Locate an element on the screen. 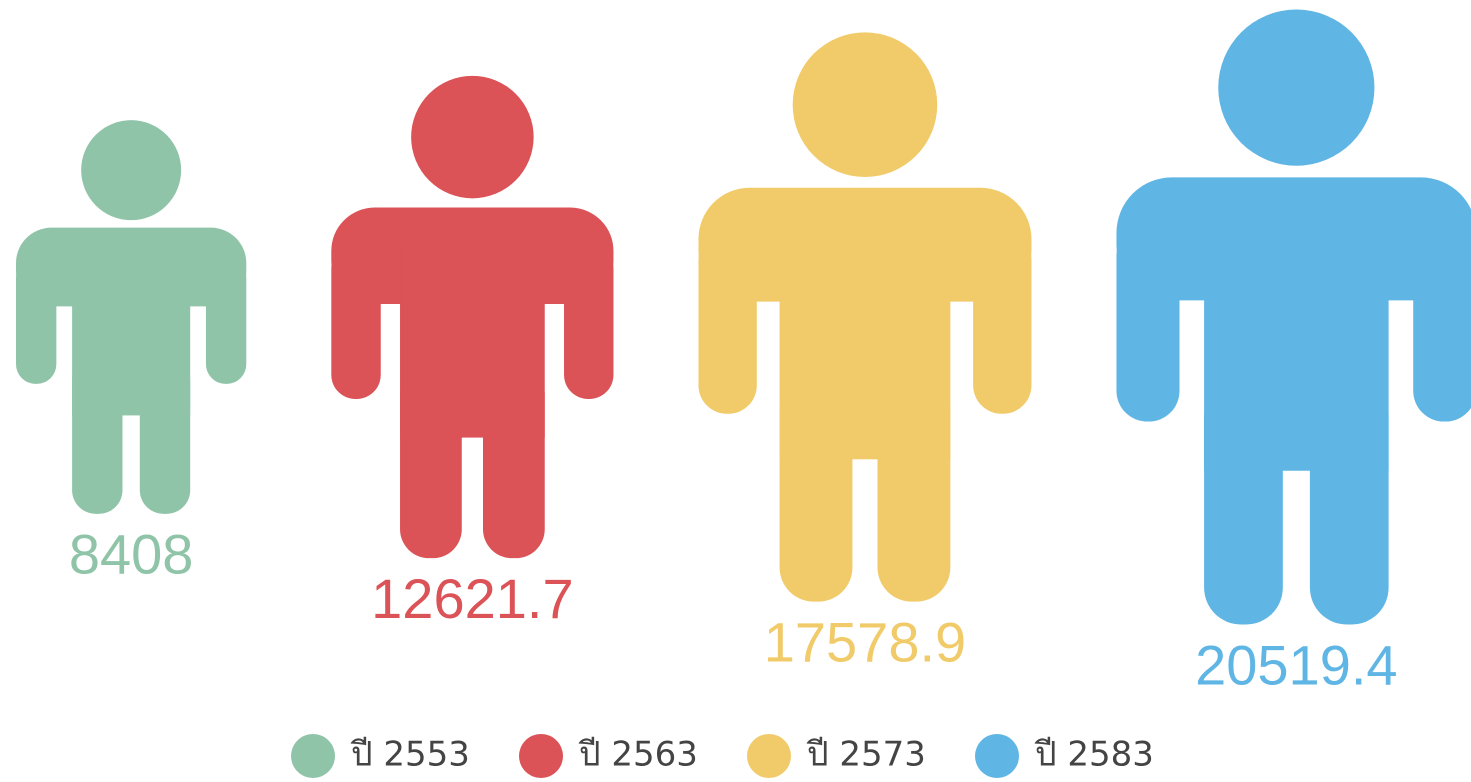  value-label: 12621.7 is located at coordinates (472, 598).